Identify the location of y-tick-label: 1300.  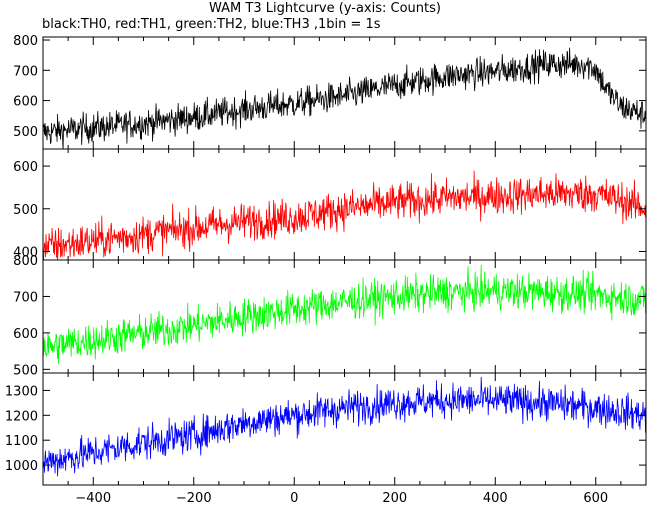
(21, 391).